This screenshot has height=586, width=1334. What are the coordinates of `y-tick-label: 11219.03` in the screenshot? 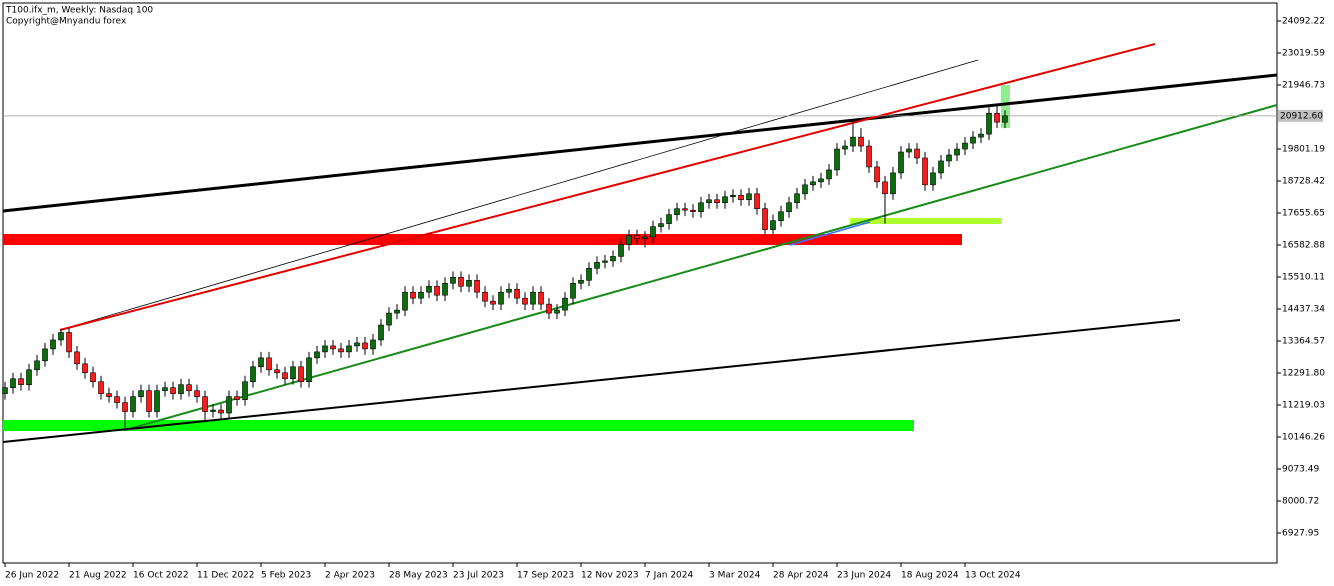 It's located at (1303, 405).